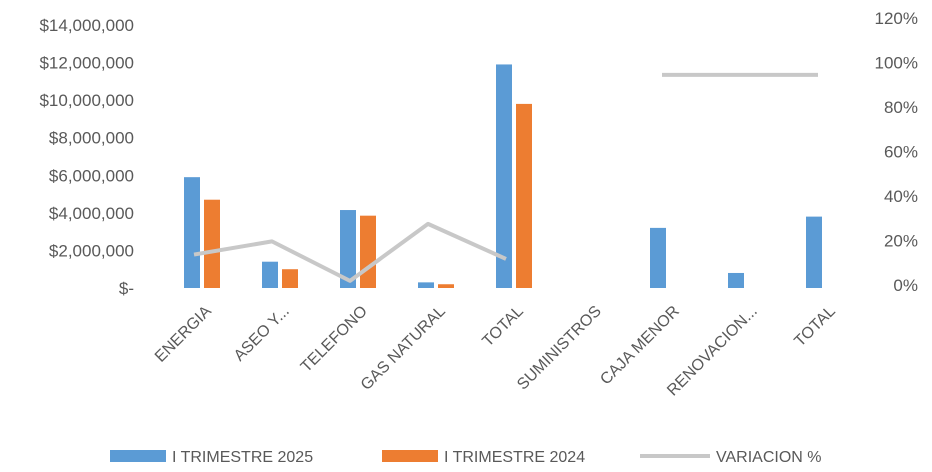  I want to click on y-tick-label: $6,000,000, so click(91, 175).